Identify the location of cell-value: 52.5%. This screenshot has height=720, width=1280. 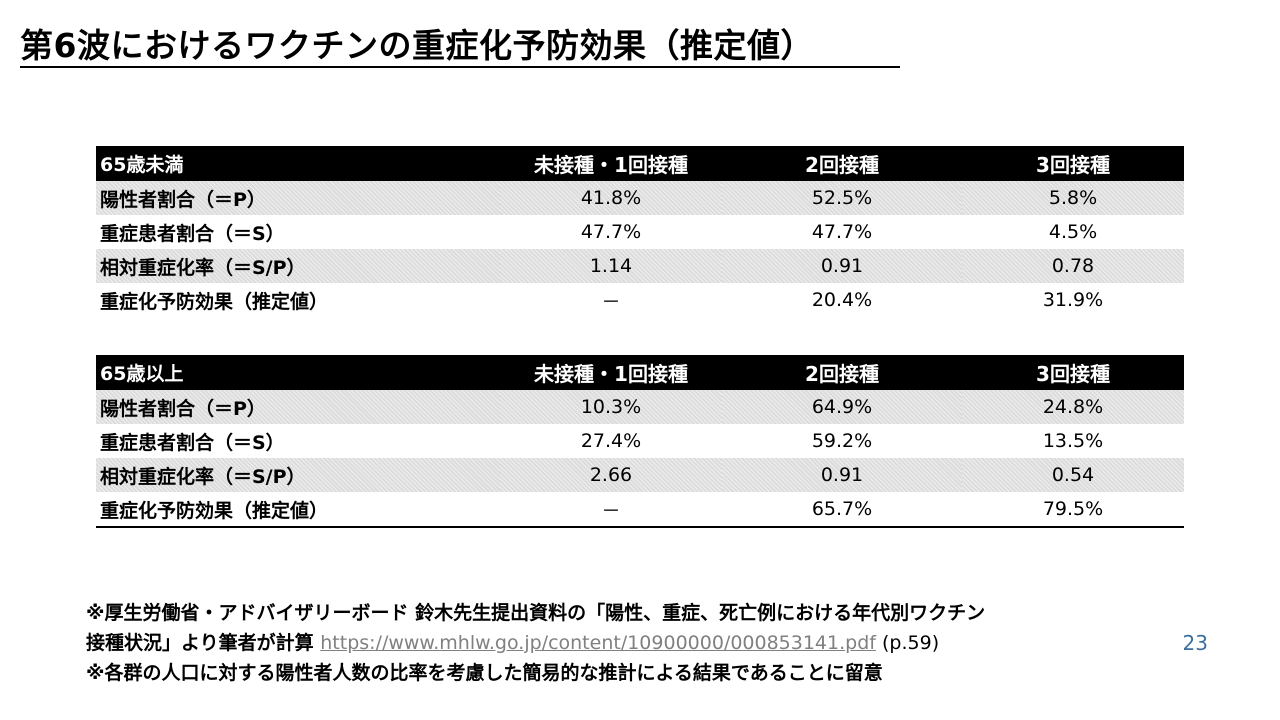
(842, 198).